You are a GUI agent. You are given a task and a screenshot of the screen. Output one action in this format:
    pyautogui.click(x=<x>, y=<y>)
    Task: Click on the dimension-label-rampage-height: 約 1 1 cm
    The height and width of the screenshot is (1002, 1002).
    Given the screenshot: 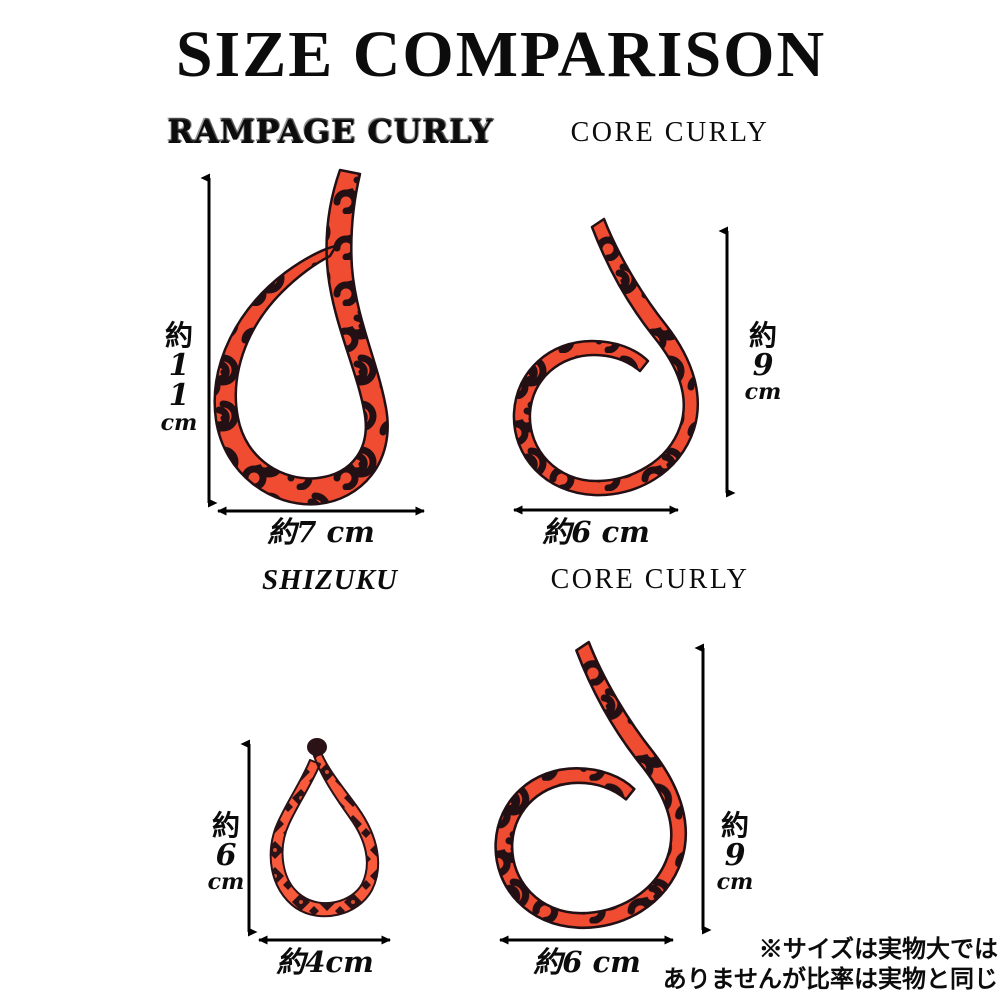 What is the action you would take?
    pyautogui.click(x=179, y=377)
    